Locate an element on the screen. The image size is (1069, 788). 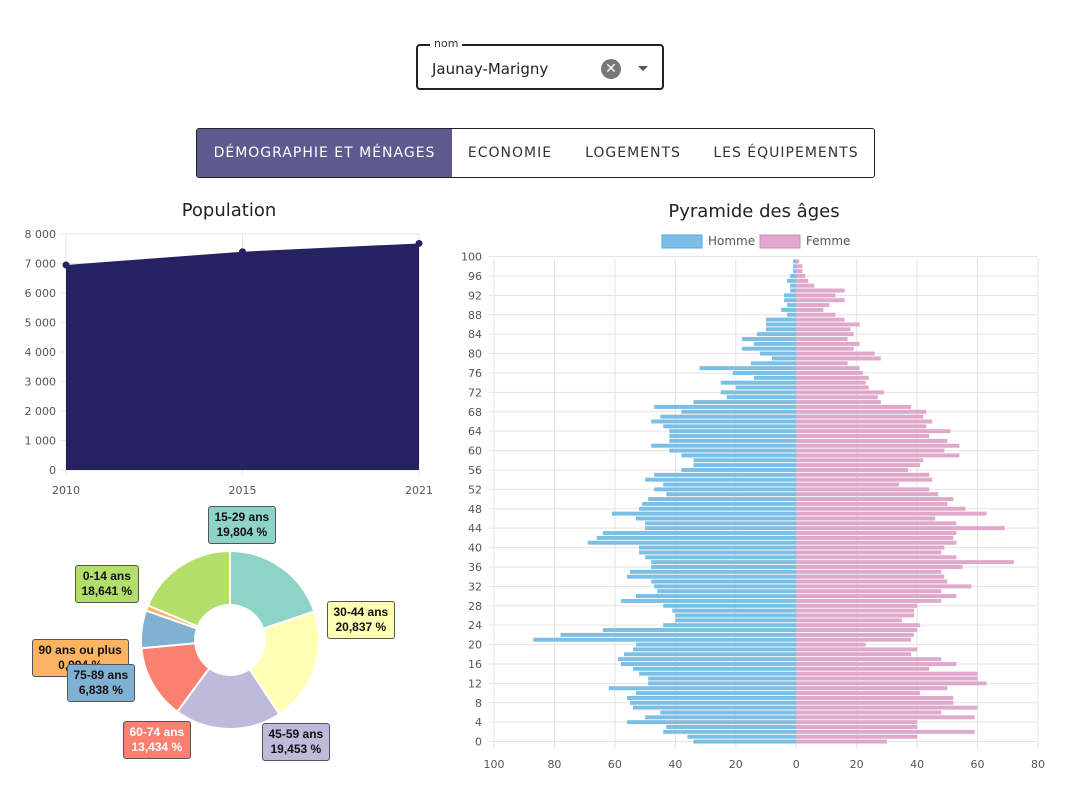
tab-demographie: DÉMOGRAPHIE ET MÉNAGES is located at coordinates (324, 153).